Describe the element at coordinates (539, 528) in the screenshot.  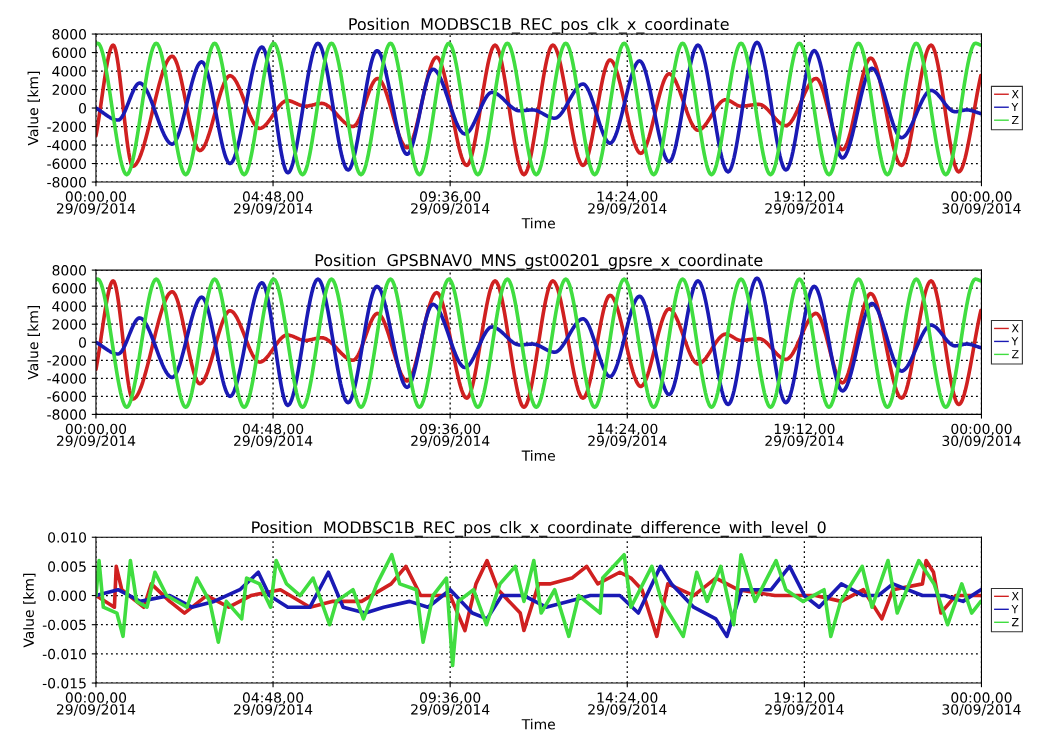
I see `chart-title: Position MODBSC1B_REC_pos_clk_x_coordinate_difference_with_level_0` at that location.